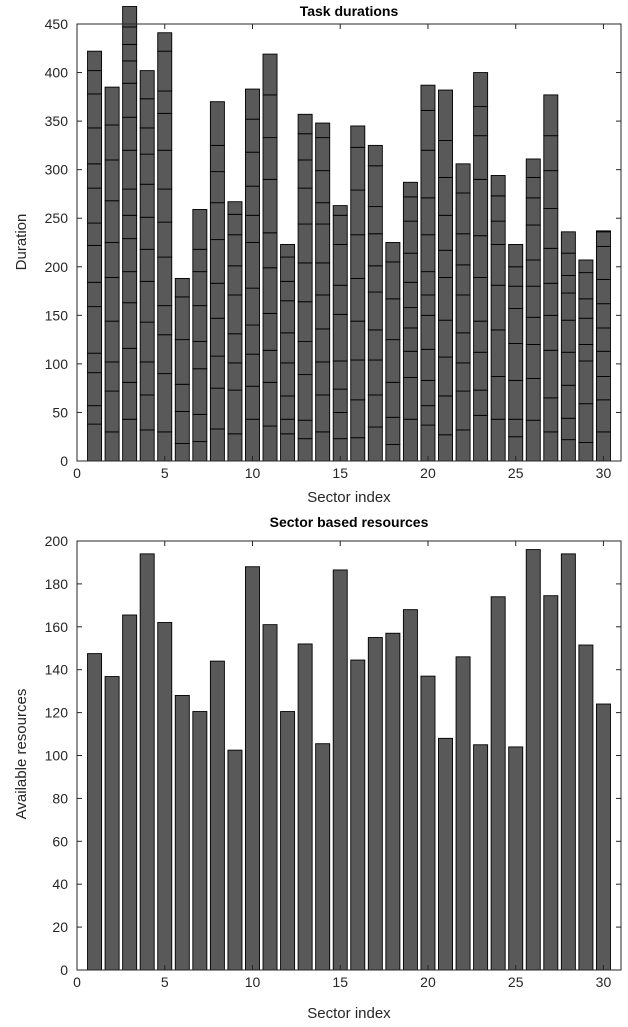  I want to click on y-tick-label-durations-150: 150, so click(57, 315).